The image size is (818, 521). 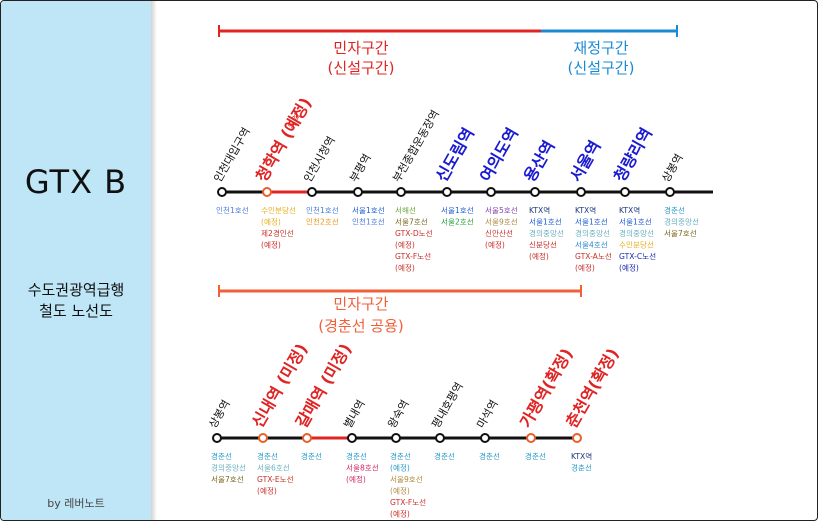 What do you see at coordinates (633, 154) in the screenshot?
I see `station-name: 청량리역` at bounding box center [633, 154].